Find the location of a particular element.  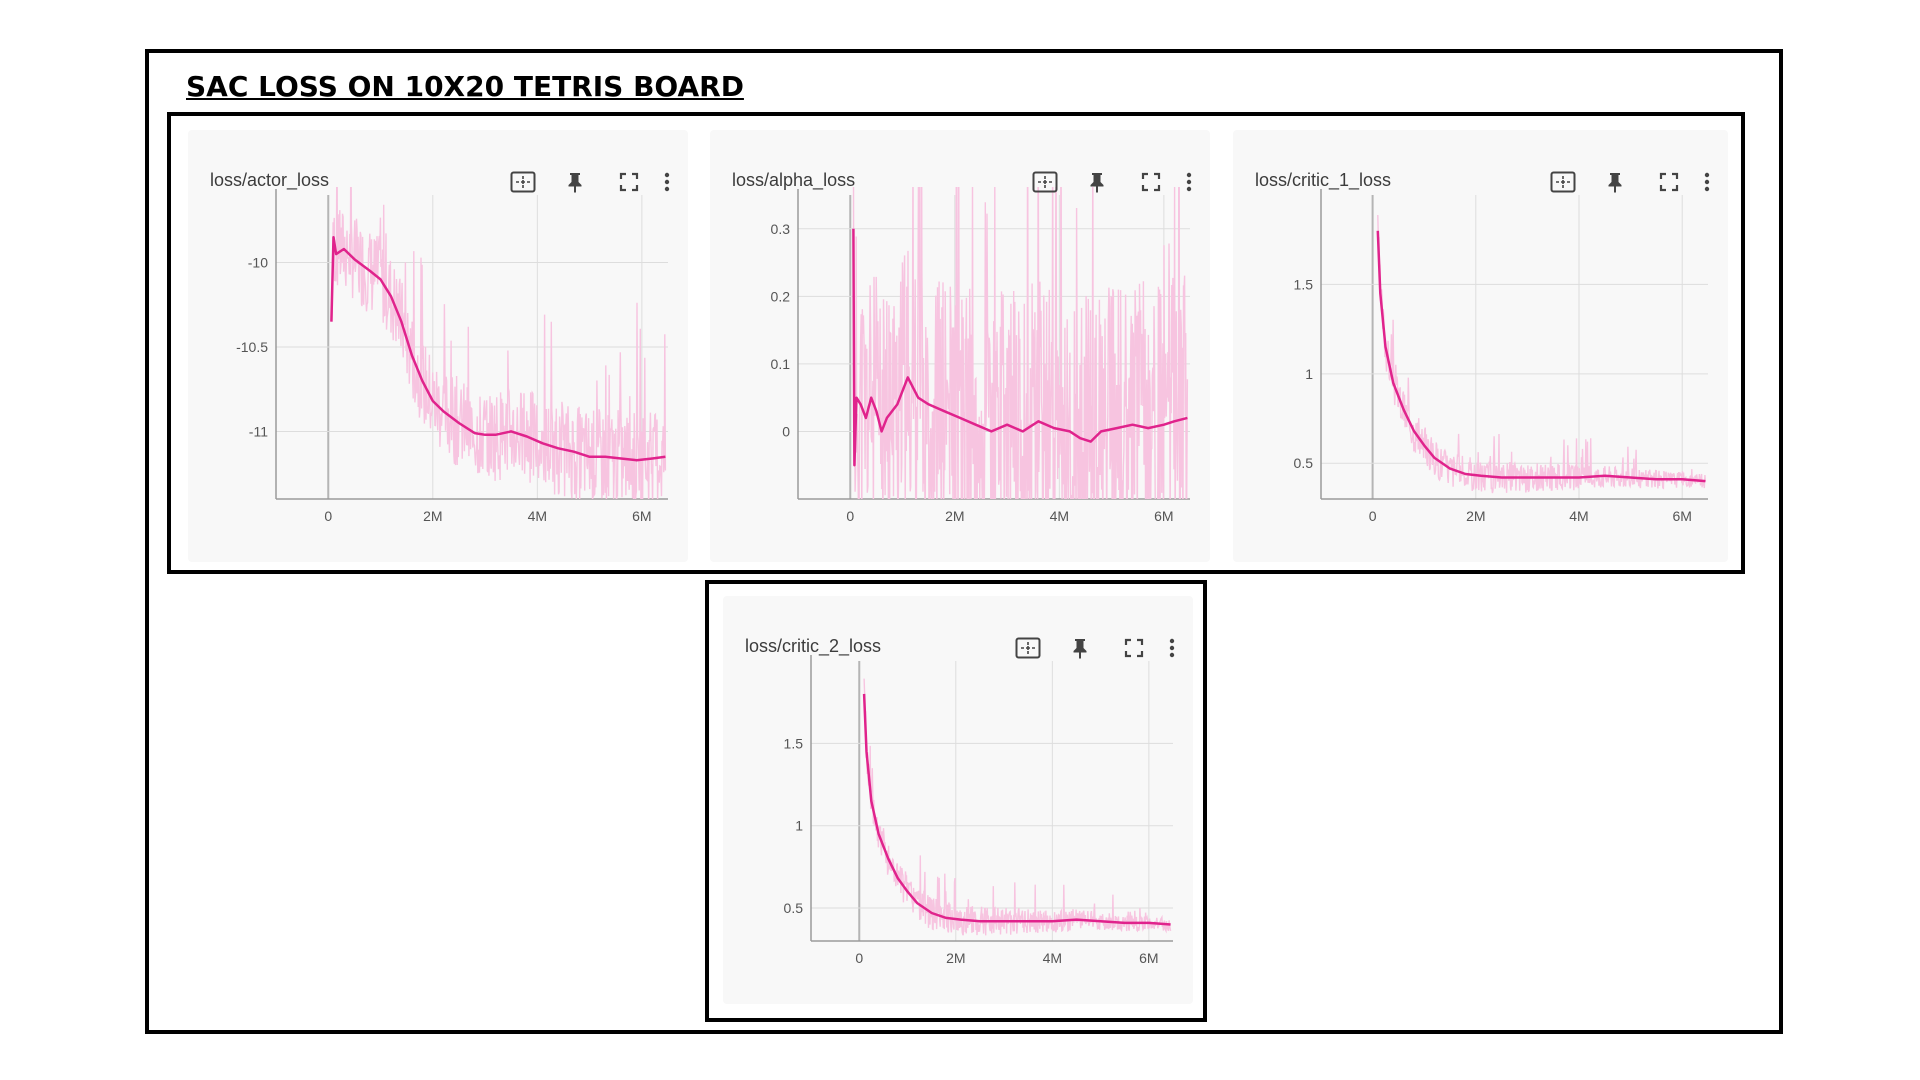

y-tick-label: 0.3 is located at coordinates (781, 229).